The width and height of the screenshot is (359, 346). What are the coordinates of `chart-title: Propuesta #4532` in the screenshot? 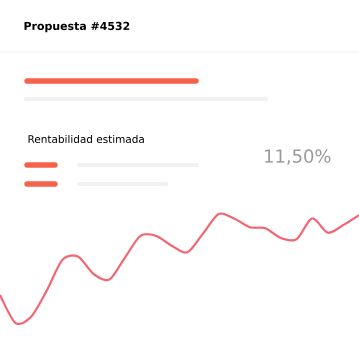 It's located at (77, 27).